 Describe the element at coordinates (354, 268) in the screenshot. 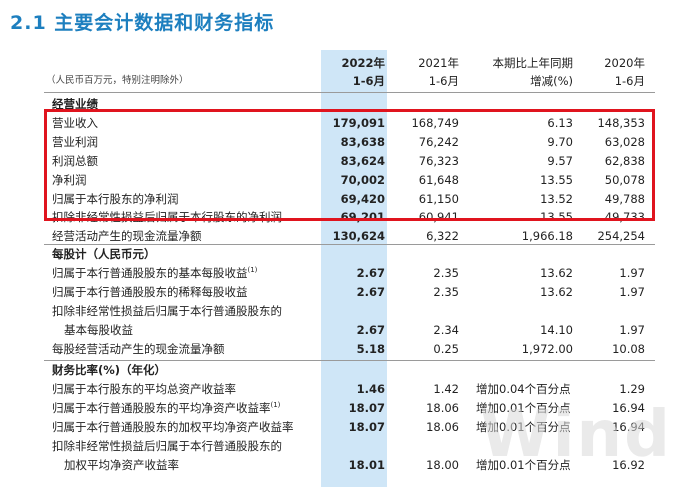

I see `current-period-highlight` at that location.